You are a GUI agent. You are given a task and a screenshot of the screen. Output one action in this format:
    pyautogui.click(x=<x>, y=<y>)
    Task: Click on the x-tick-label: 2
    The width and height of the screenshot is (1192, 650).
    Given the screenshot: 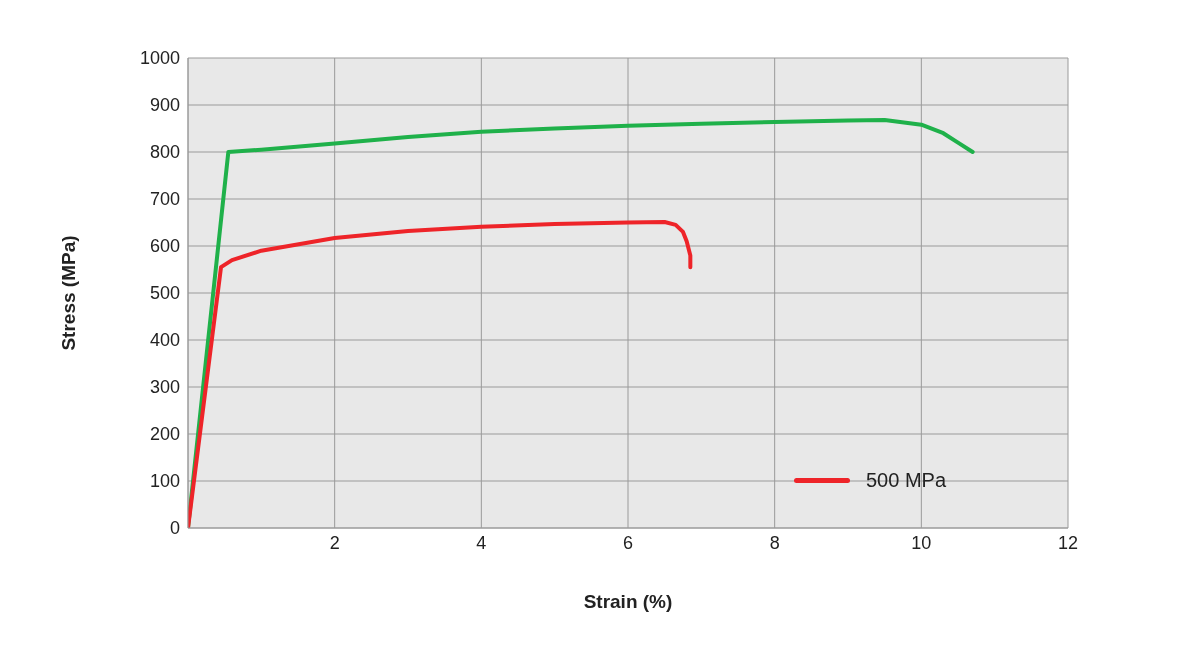 What is the action you would take?
    pyautogui.click(x=334, y=542)
    